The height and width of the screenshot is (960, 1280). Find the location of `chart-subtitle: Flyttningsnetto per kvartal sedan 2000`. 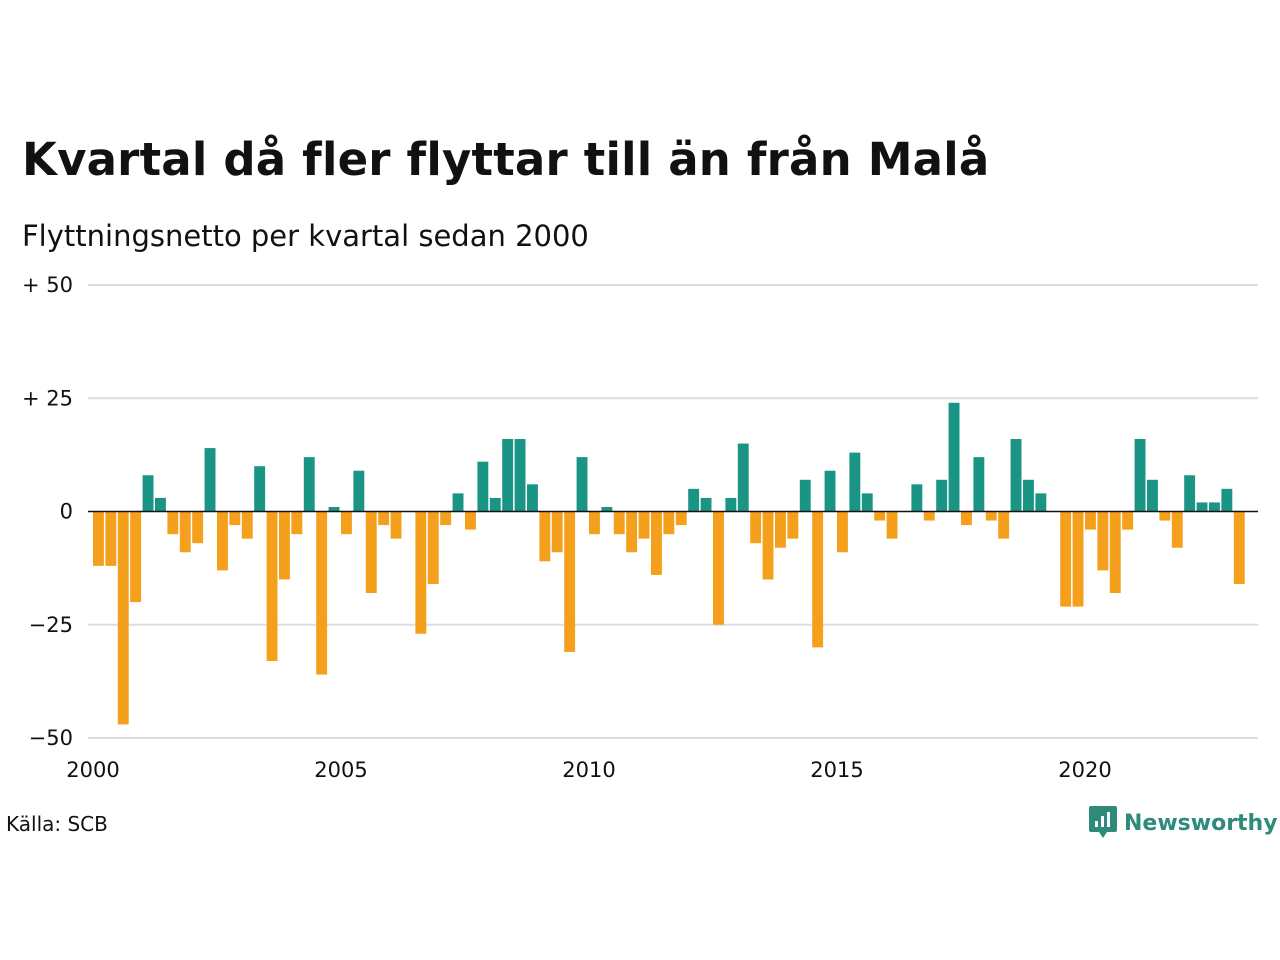

chart-subtitle: Flyttningsnetto per kvartal sedan 2000 is located at coordinates (305, 236).